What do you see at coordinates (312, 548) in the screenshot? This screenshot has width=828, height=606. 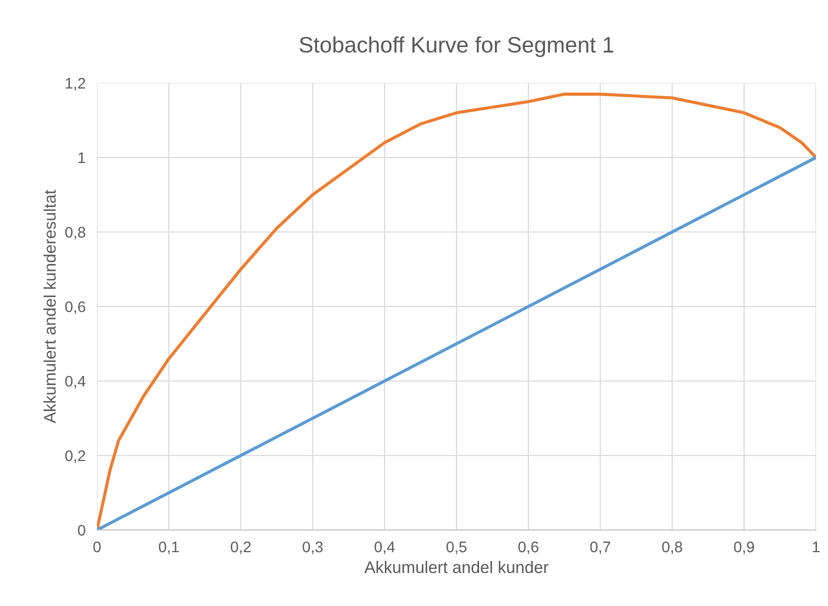 I see `x-tick-label: 0,3` at bounding box center [312, 548].